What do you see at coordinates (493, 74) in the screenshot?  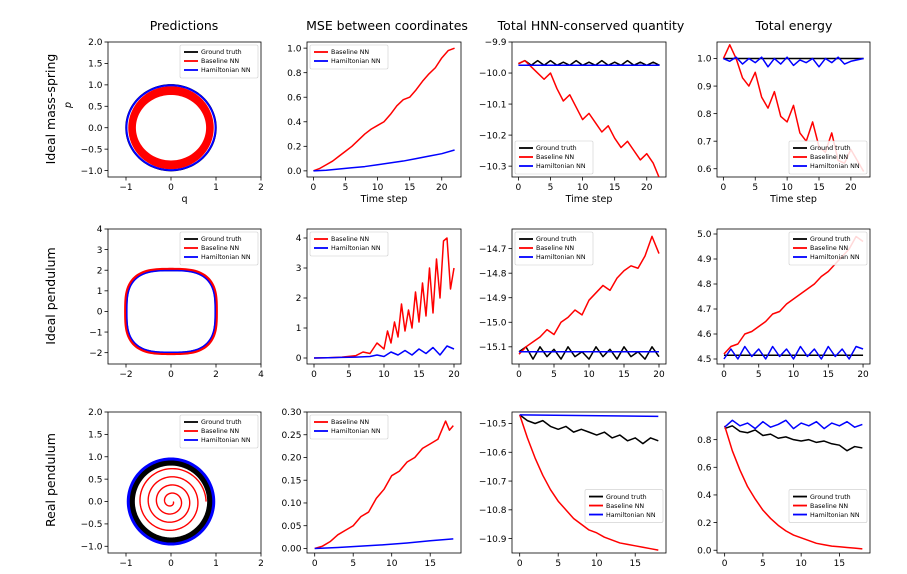 I see `y-tick-label: −10.0` at bounding box center [493, 74].